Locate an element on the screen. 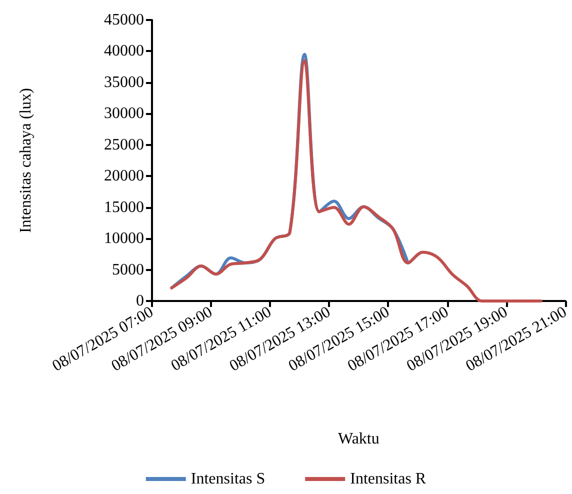 This screenshot has width=572, height=494. x-axis-title: Waktu is located at coordinates (359, 439).